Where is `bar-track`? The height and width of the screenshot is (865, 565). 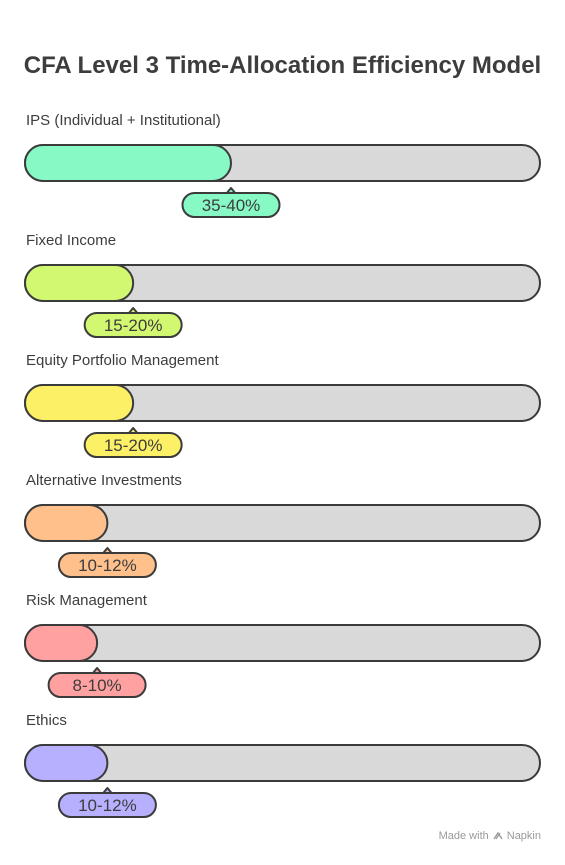
bar-track is located at coordinates (282, 643).